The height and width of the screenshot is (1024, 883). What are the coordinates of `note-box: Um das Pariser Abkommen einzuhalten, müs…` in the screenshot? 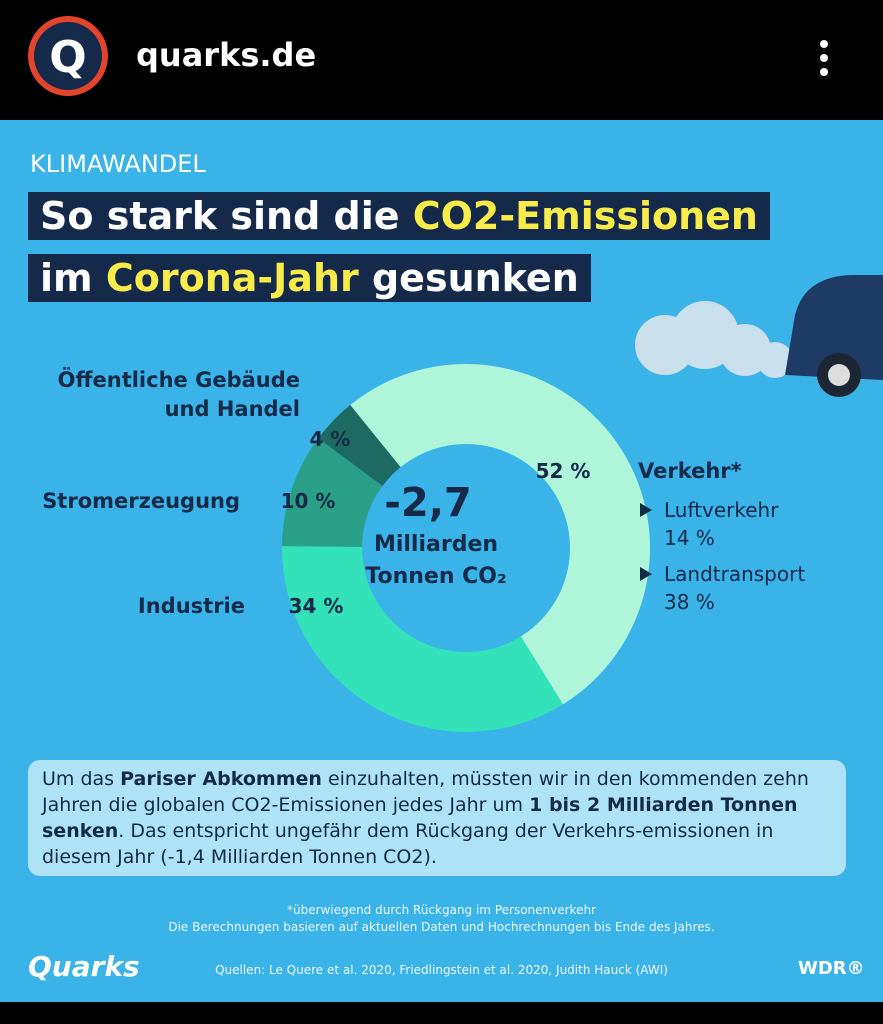 It's located at (437, 818).